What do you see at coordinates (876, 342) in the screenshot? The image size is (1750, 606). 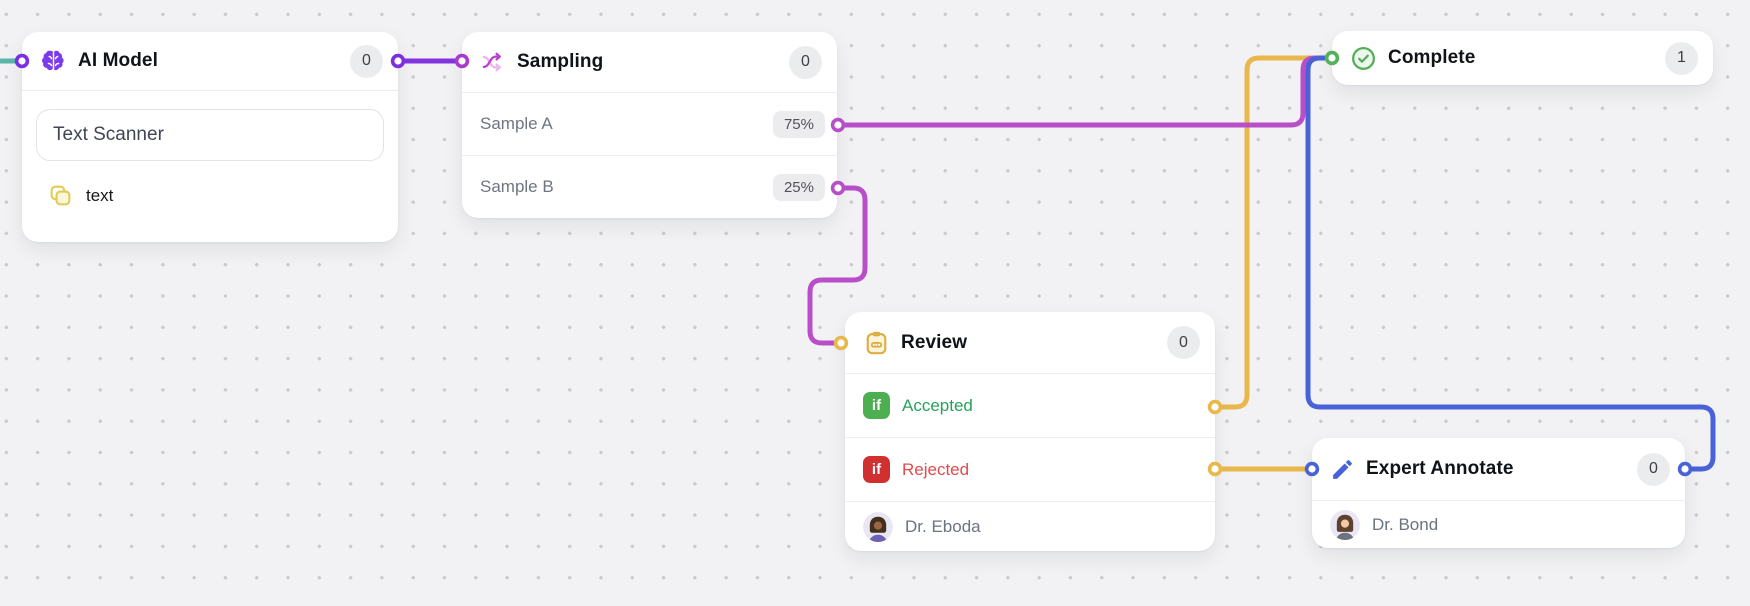 I see `clipboard-icon` at bounding box center [876, 342].